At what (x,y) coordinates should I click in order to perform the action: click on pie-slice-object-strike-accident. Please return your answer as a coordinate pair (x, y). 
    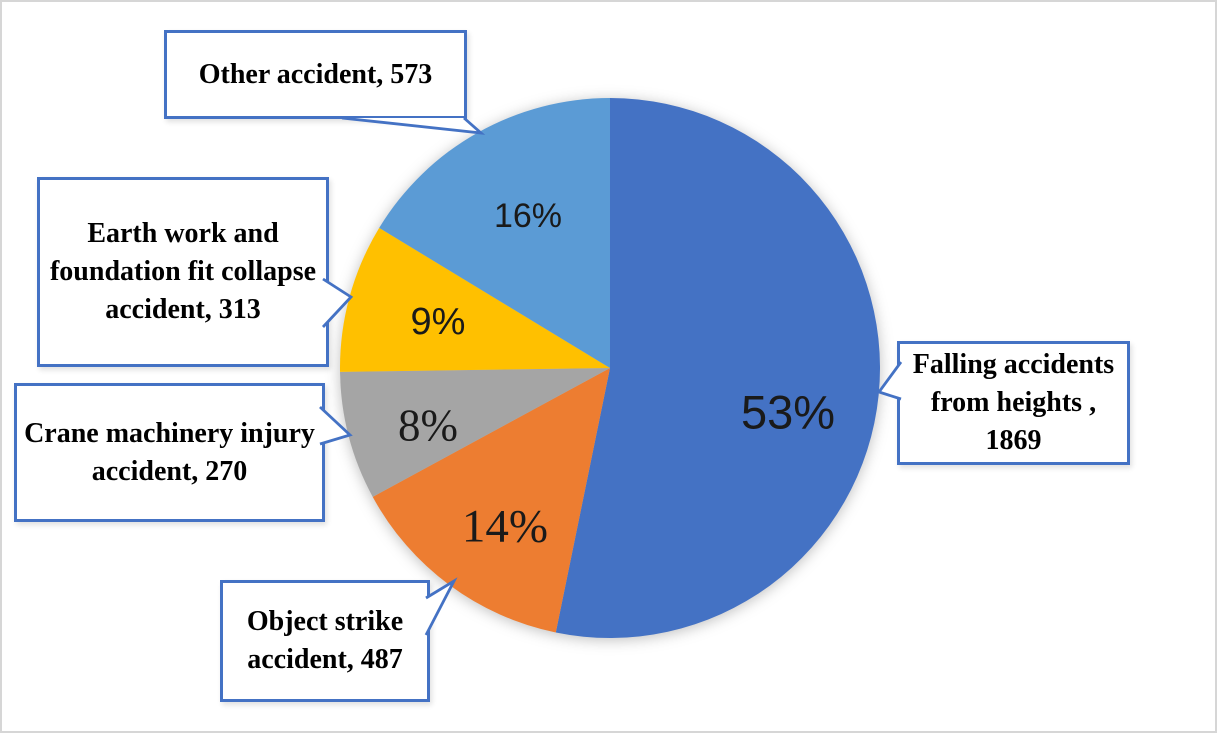
    Looking at the image, I should click on (491, 500).